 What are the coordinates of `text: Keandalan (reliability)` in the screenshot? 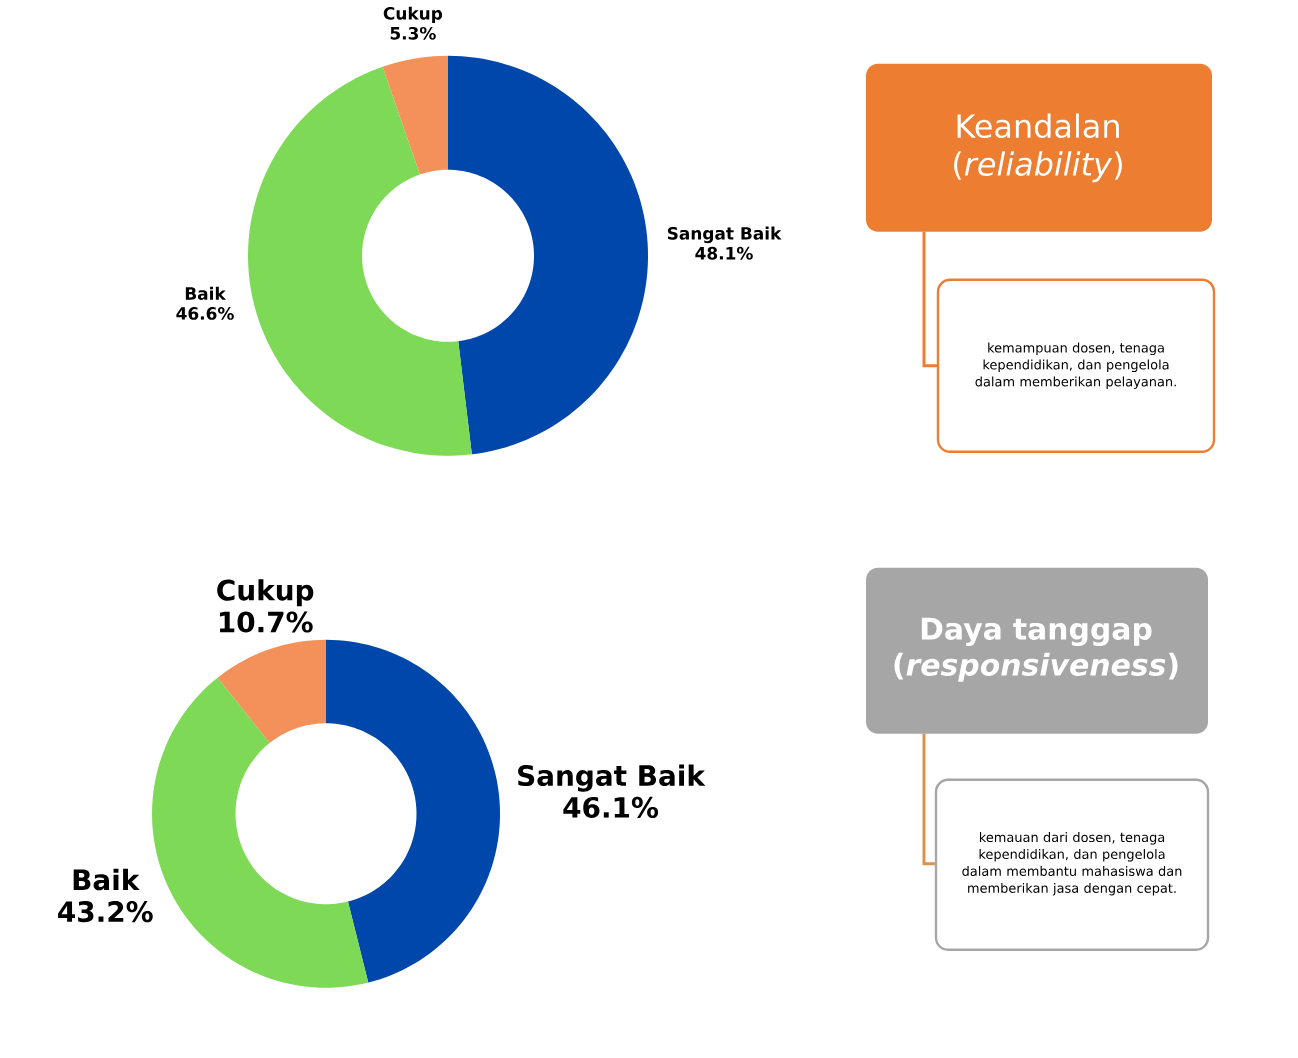 It's located at (1038, 148).